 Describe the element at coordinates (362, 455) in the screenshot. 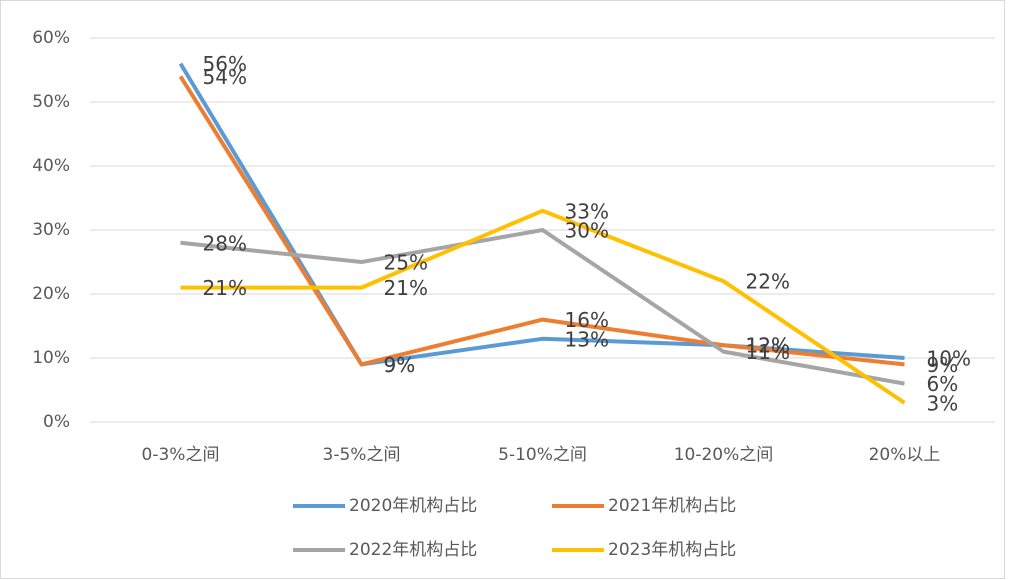

I see `x-tick-label: 3-5%之间` at that location.